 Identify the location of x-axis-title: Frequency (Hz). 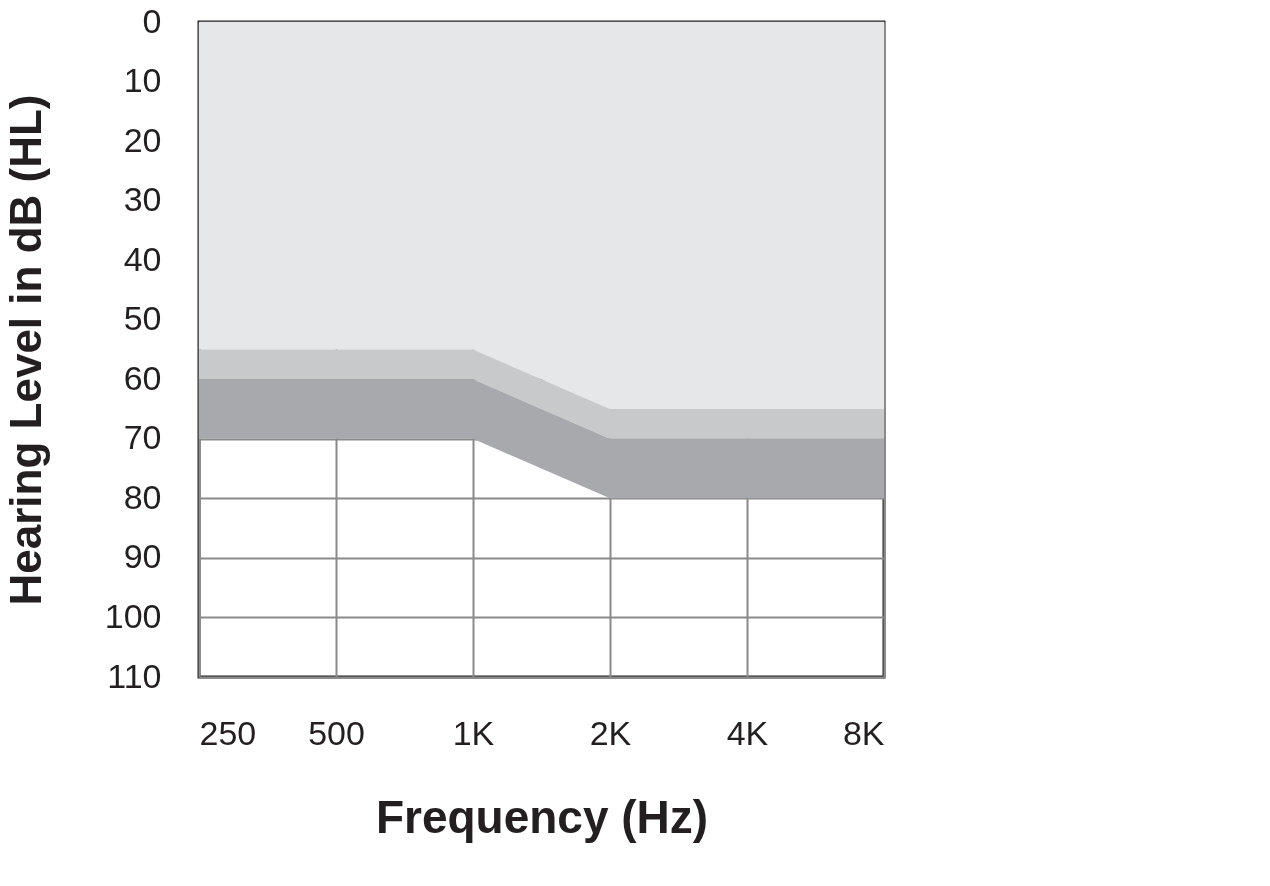
(542, 816).